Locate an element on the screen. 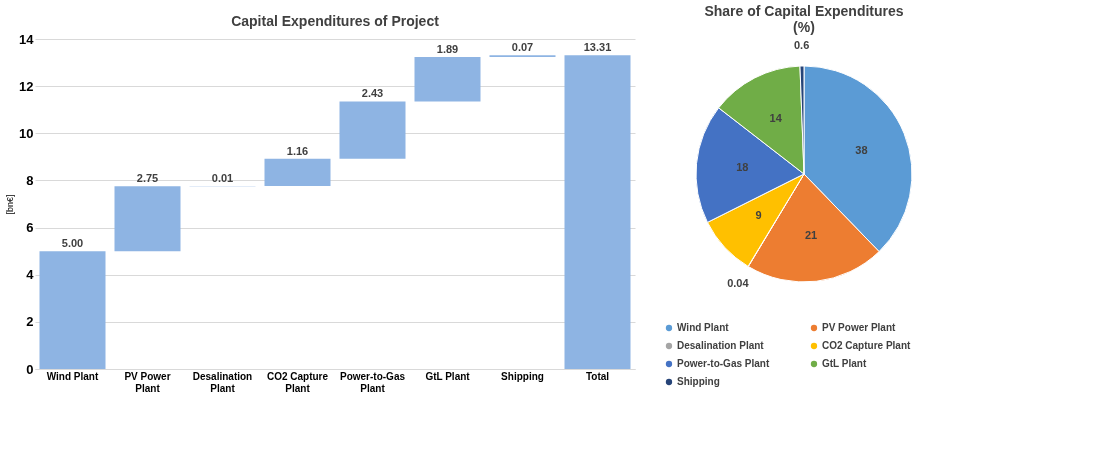 This screenshot has height=460, width=1111. y-tick-label: 6 is located at coordinates (30, 228).